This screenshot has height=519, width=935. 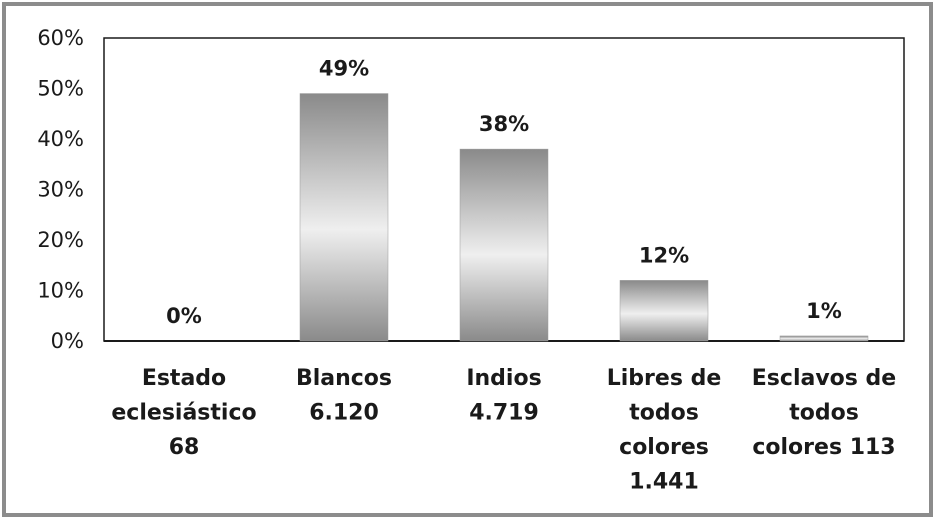 I want to click on data-label: 12%, so click(x=664, y=255).